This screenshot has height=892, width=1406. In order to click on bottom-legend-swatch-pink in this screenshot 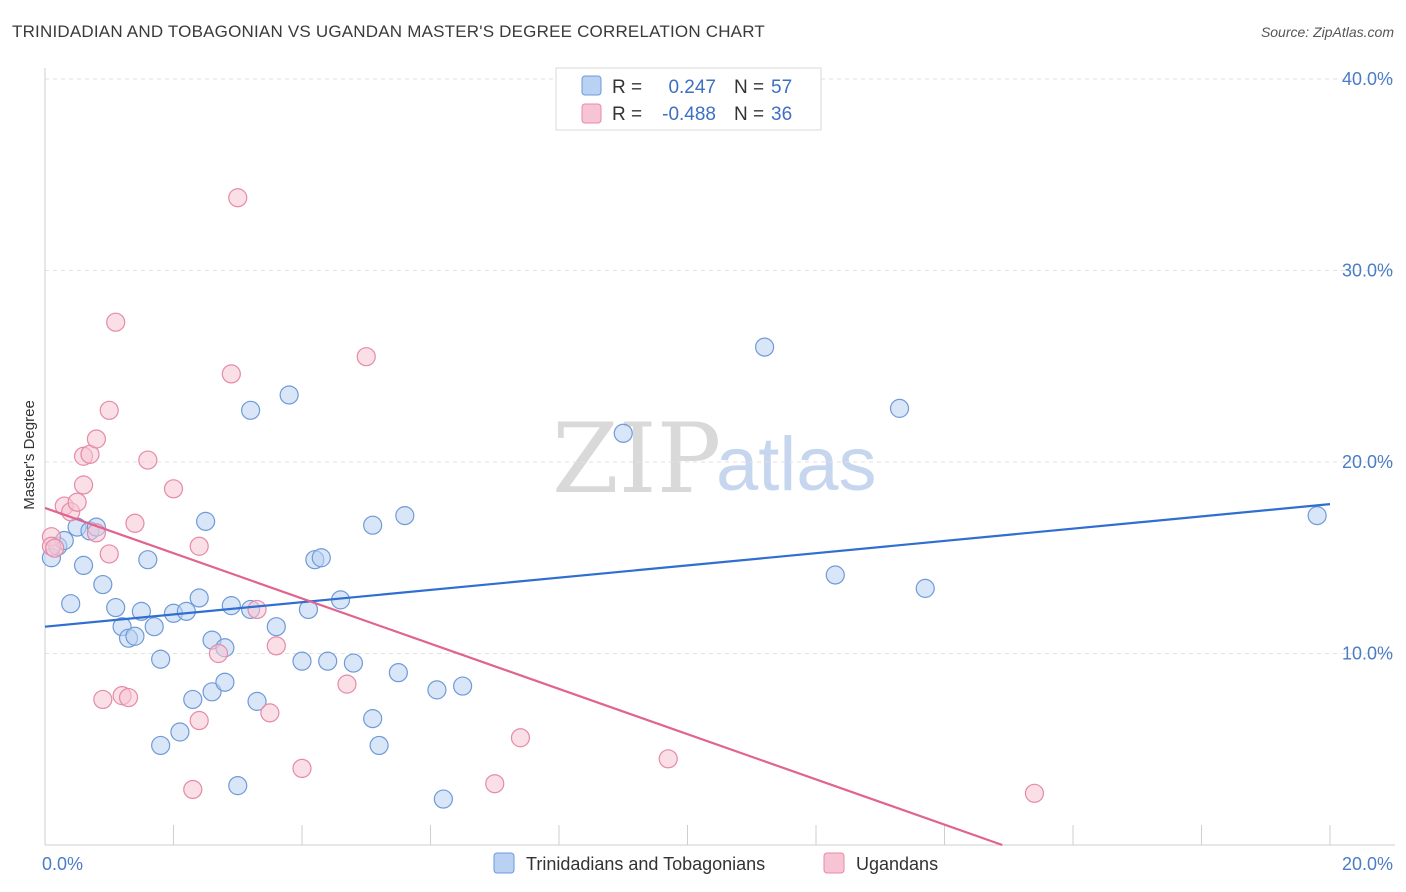, I will do `click(834, 863)`.